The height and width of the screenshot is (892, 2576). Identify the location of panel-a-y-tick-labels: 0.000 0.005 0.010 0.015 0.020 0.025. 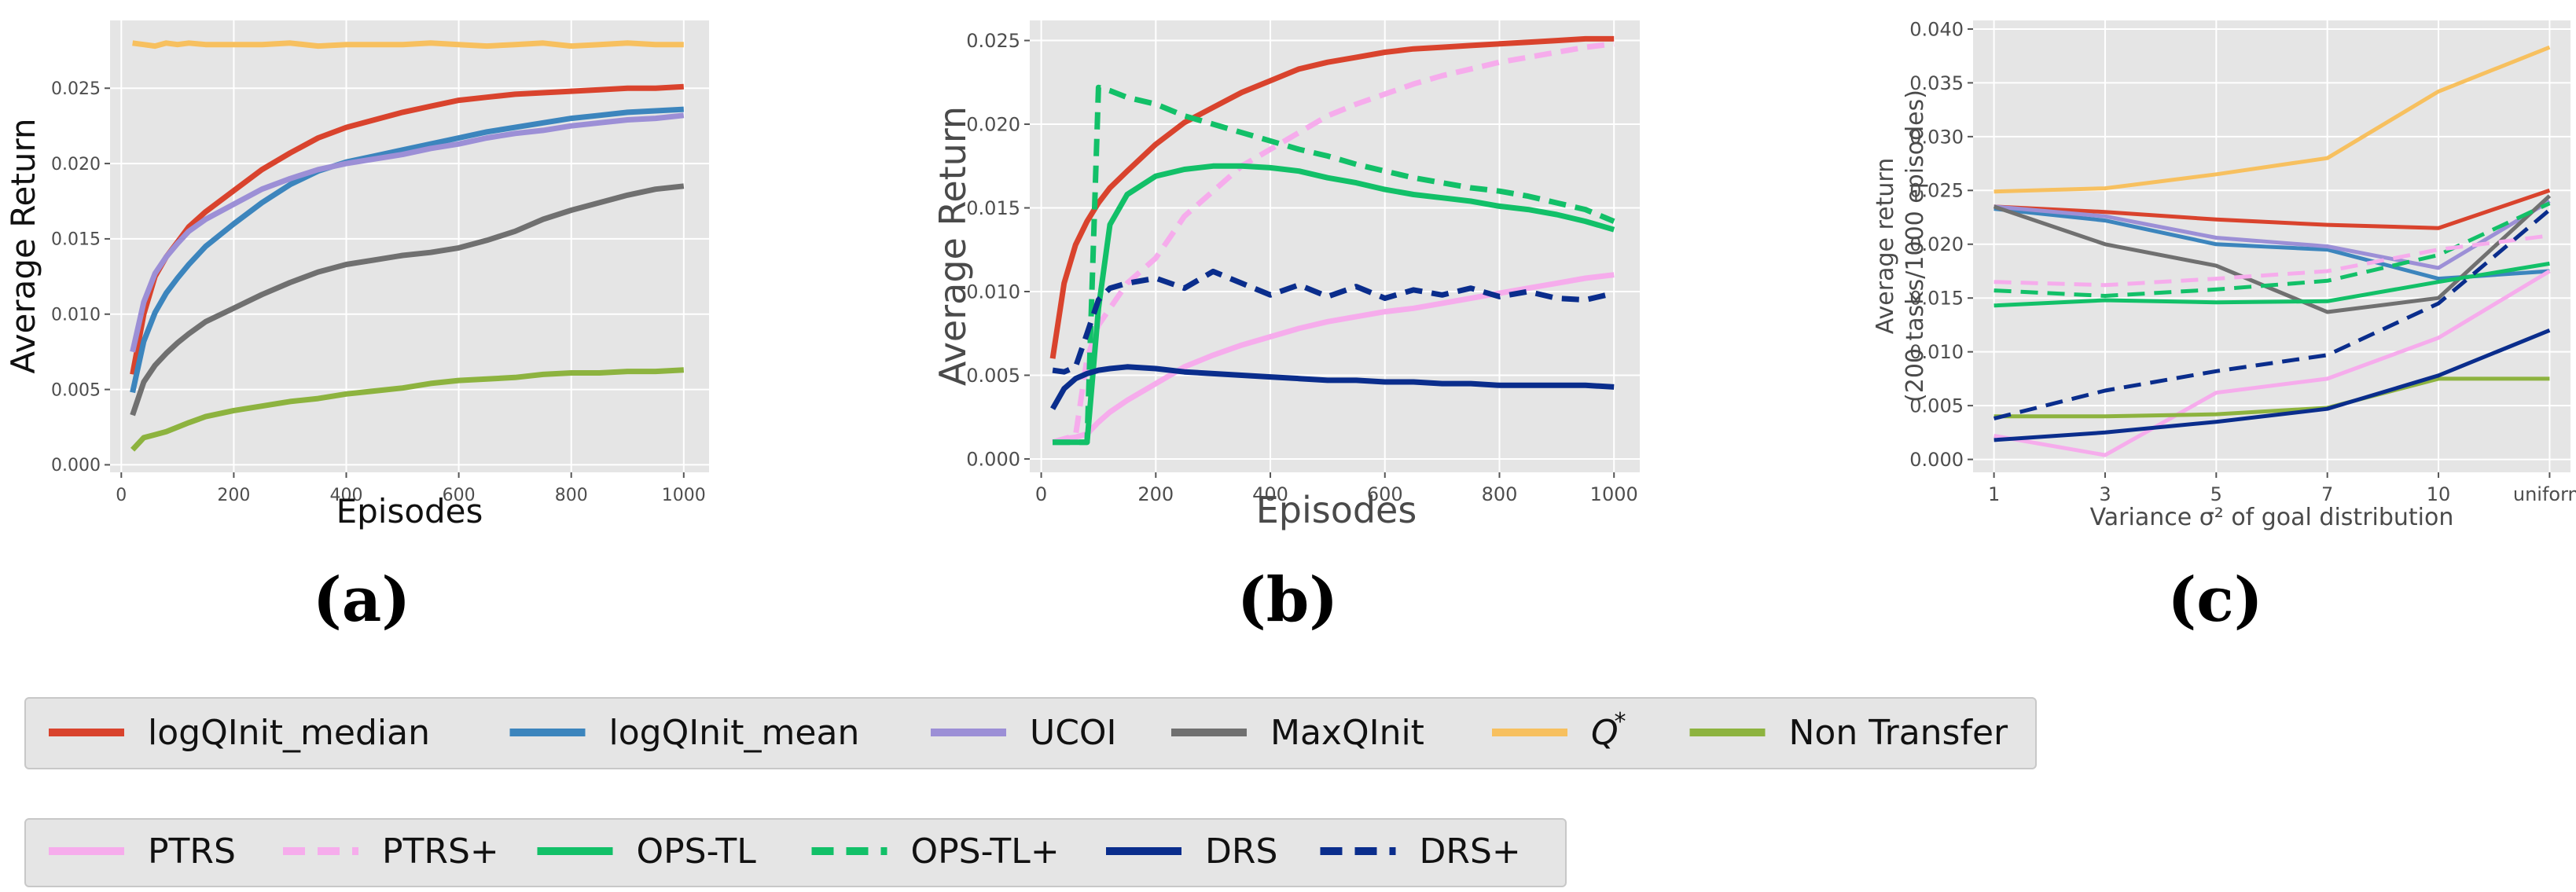
(80, 277).